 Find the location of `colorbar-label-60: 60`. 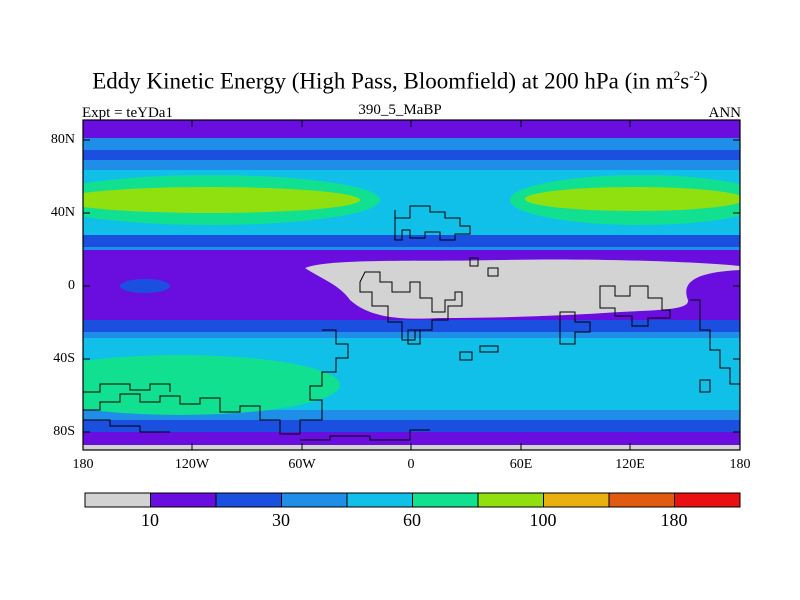

colorbar-label-60: 60 is located at coordinates (412, 520).